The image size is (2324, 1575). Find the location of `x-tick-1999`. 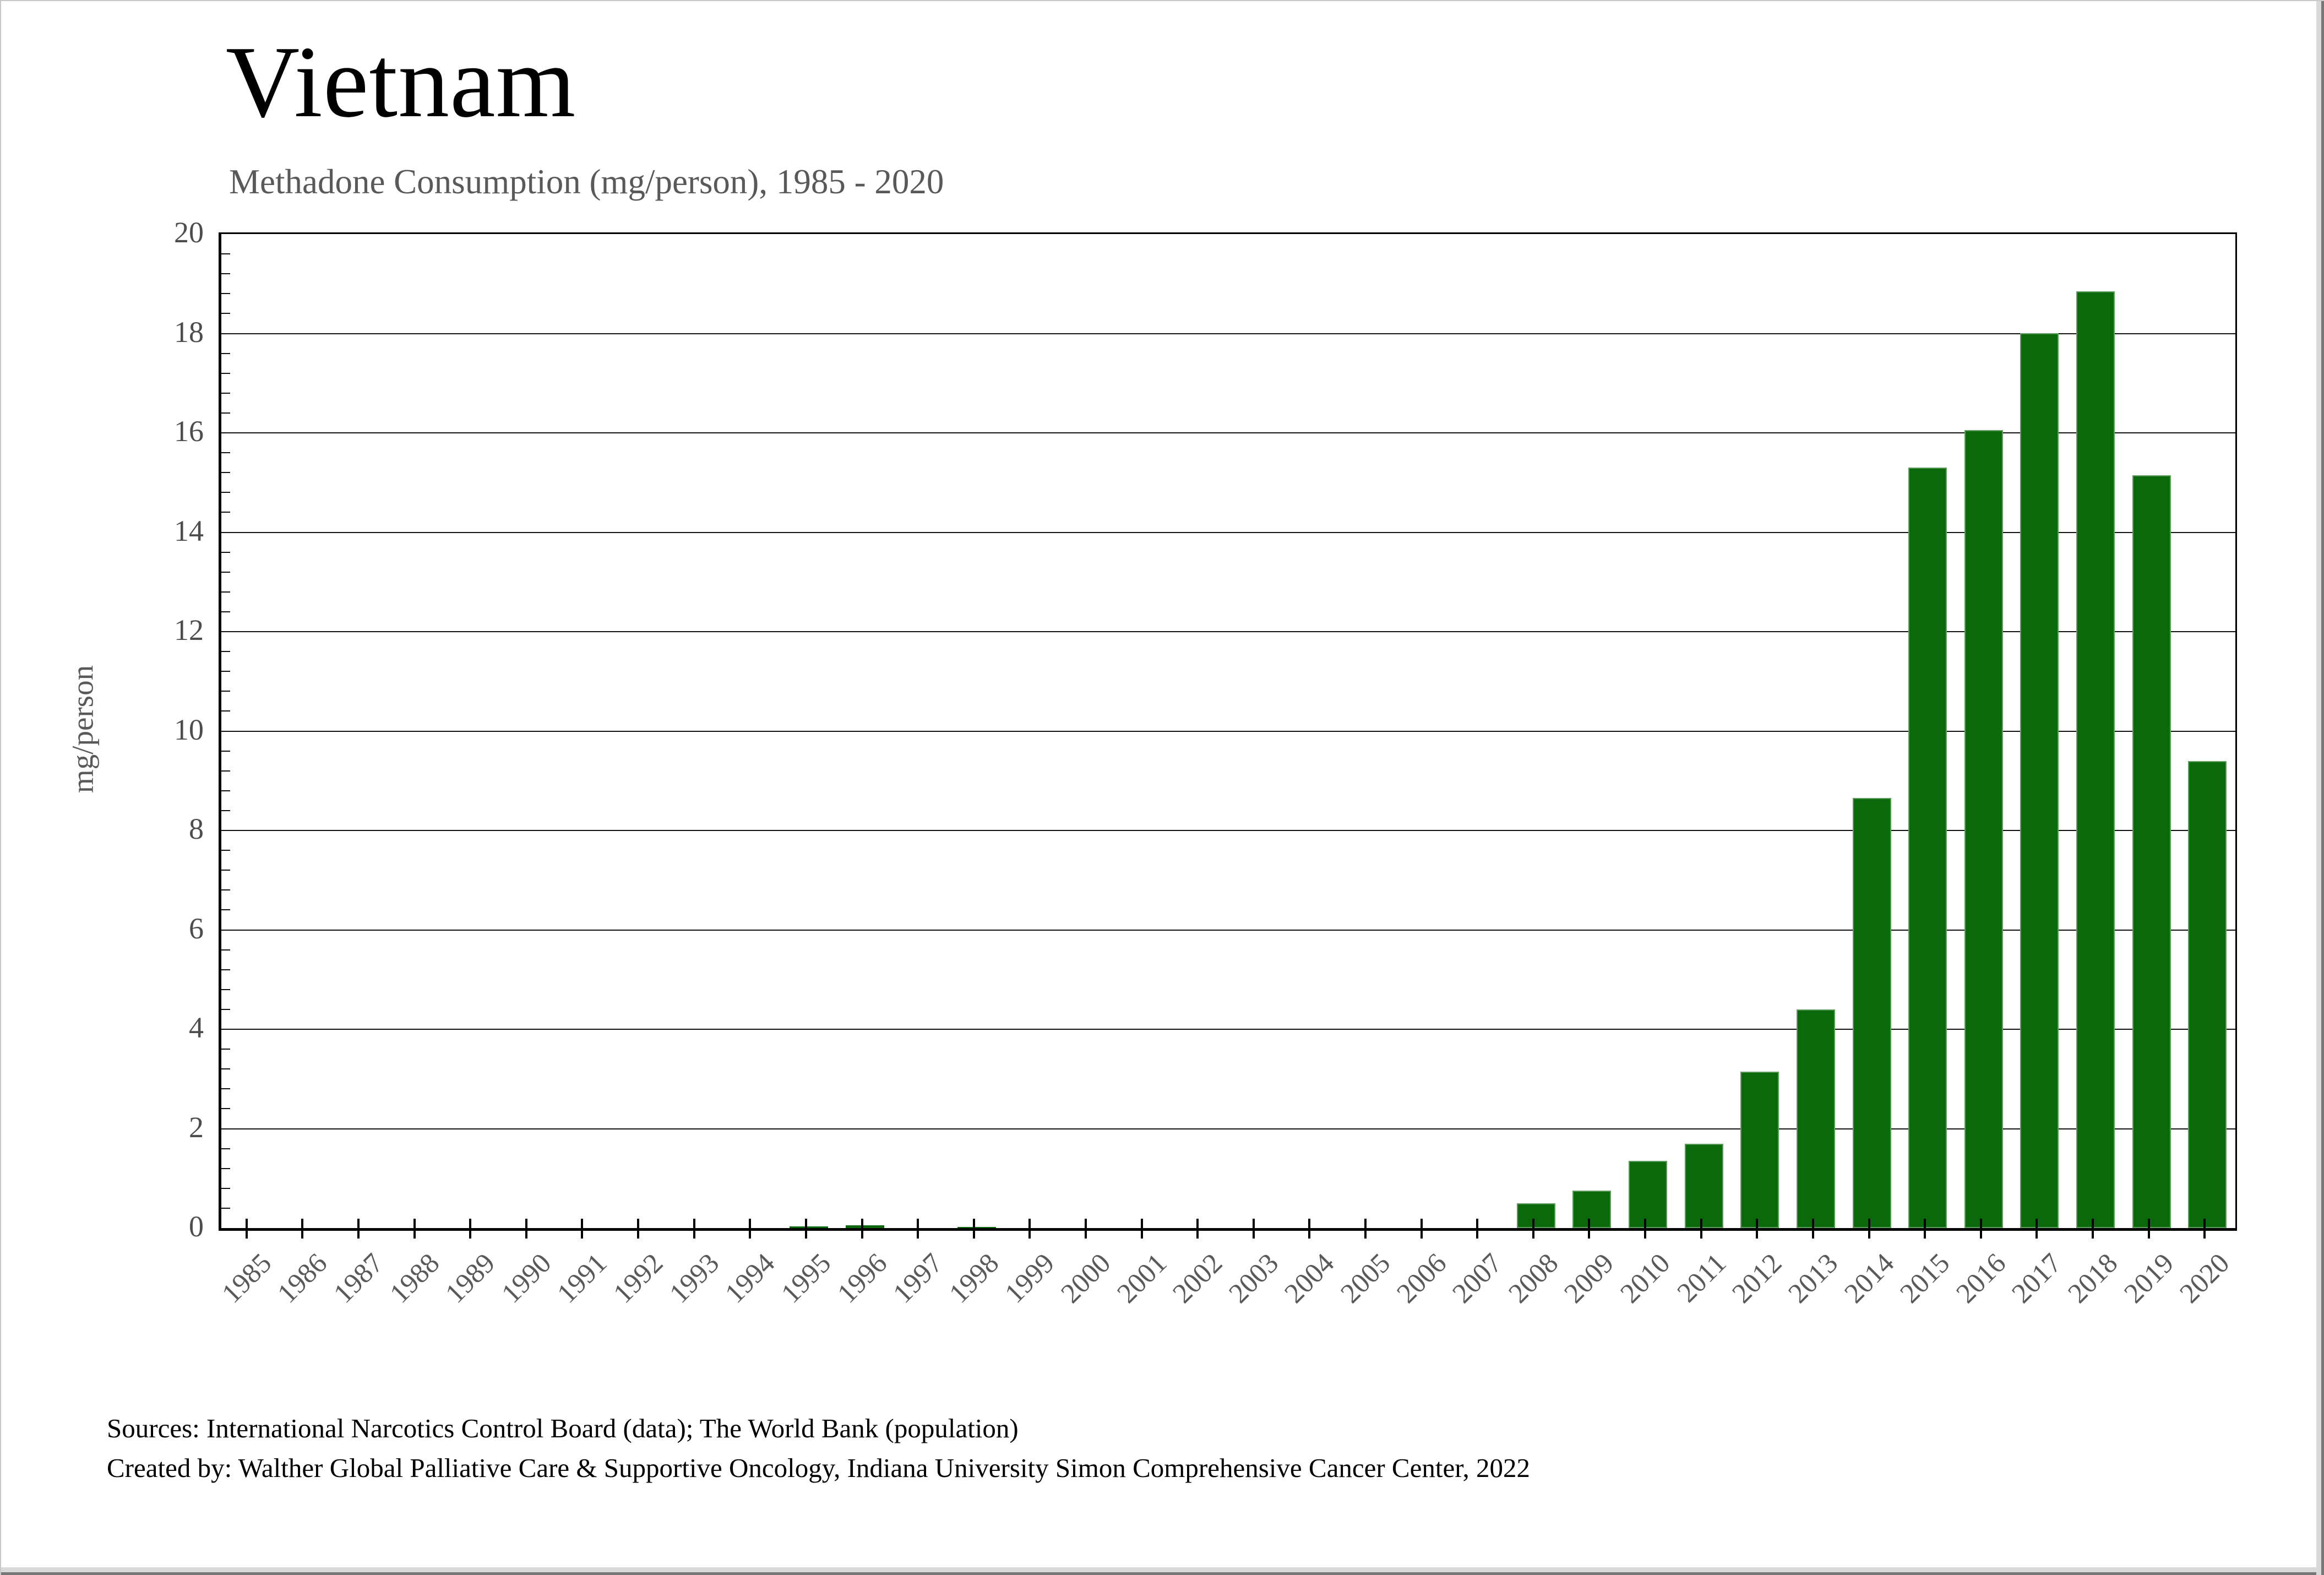

x-tick-1999 is located at coordinates (1029, 1229).